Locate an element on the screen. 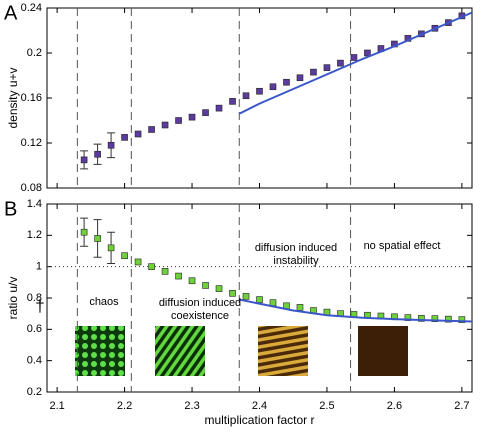 The width and height of the screenshot is (492, 432). y-tick-label: 0.8 is located at coordinates (34, 298).